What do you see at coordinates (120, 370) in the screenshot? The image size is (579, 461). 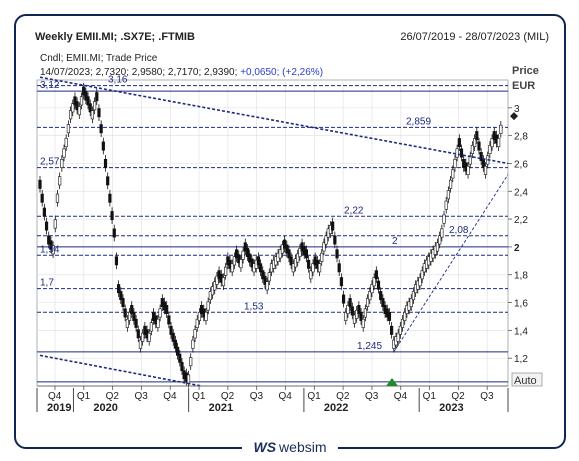 I see `lower-trendline` at bounding box center [120, 370].